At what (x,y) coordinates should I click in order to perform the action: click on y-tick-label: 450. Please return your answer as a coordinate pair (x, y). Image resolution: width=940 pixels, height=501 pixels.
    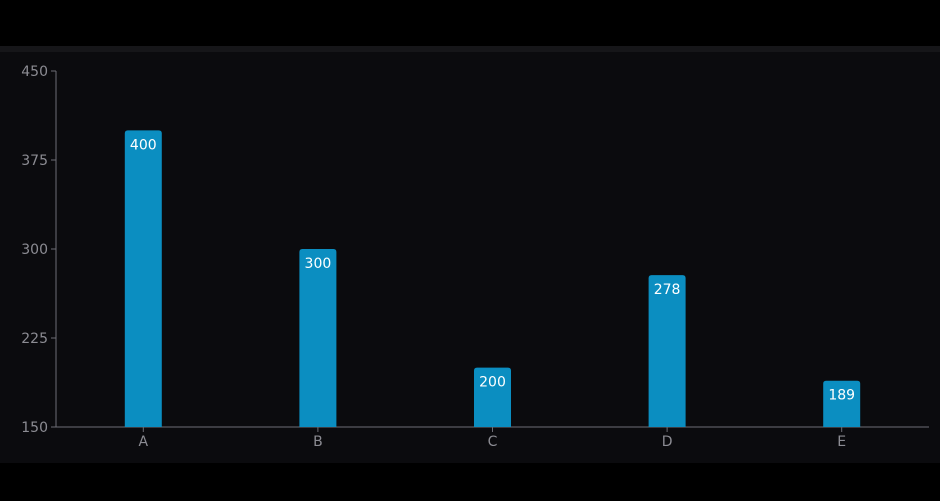
    Looking at the image, I should click on (34, 72).